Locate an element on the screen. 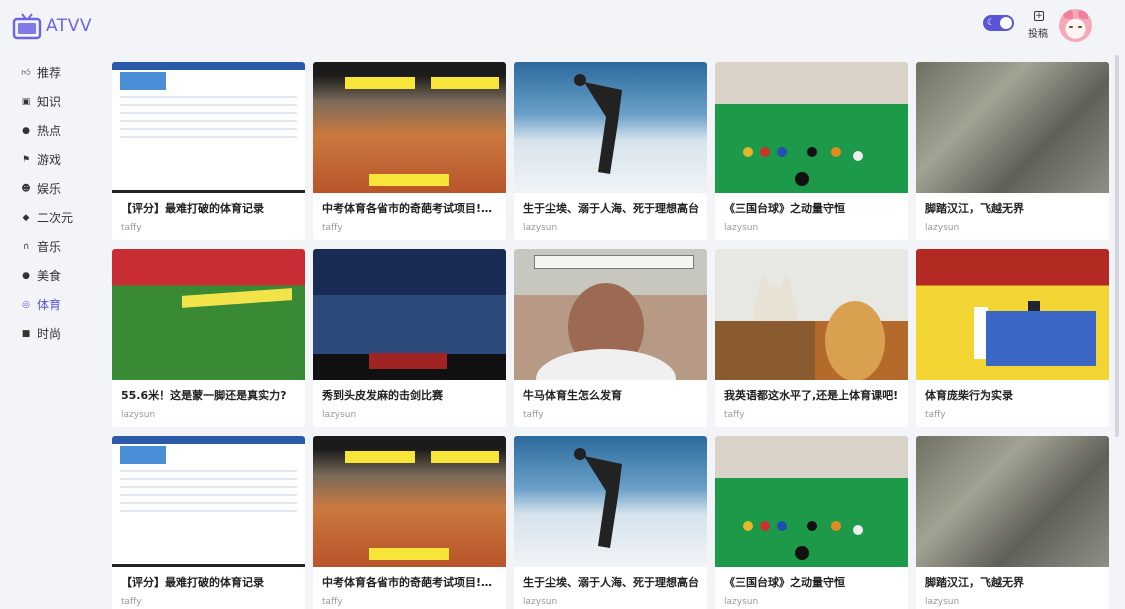 The image size is (1125, 609). top-header: ATVV ☾ + 投稿 is located at coordinates (562, 26).